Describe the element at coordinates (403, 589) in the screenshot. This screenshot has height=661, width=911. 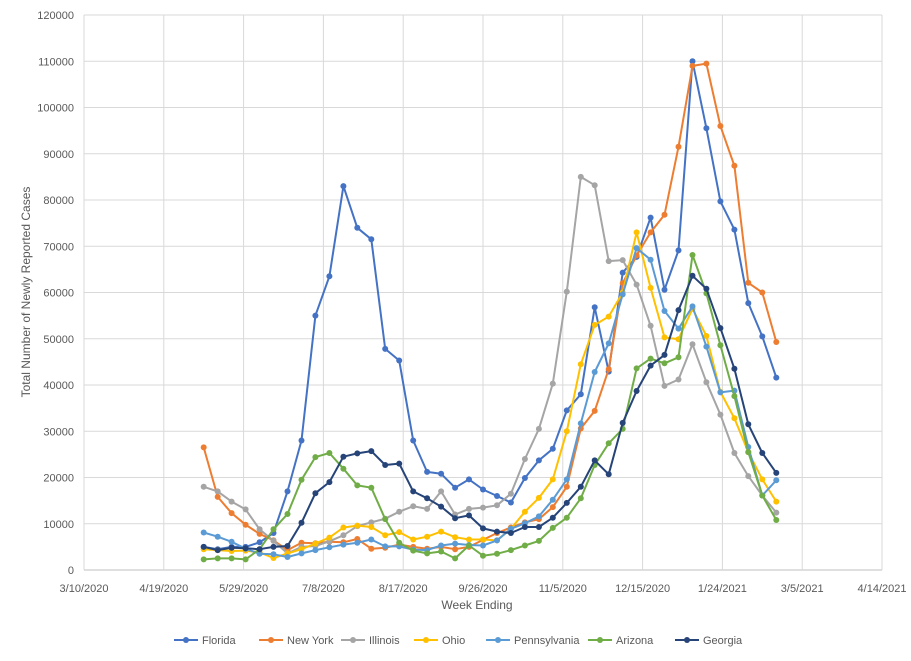
I see `x-tick-label: 8/17/2020` at that location.